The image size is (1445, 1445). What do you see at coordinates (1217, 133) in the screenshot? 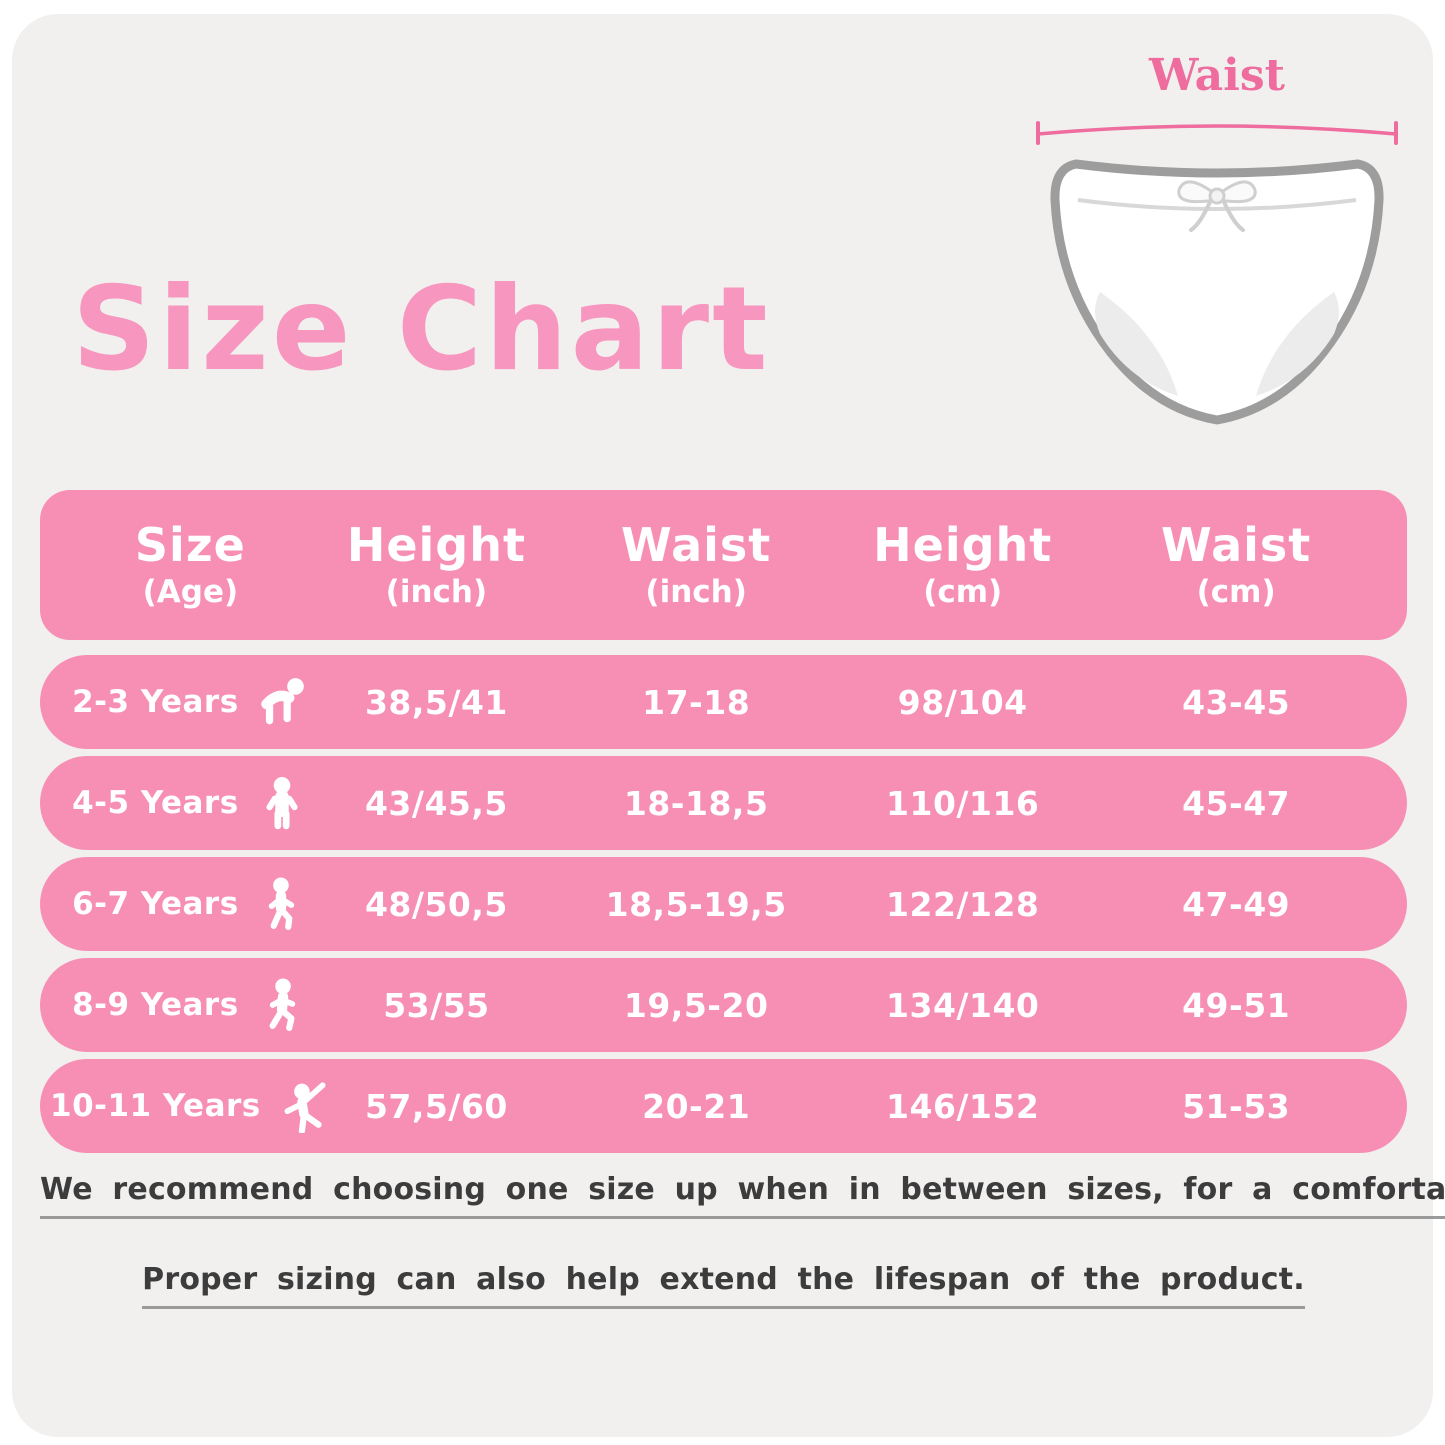
I see `waist-measurement-line` at bounding box center [1217, 133].